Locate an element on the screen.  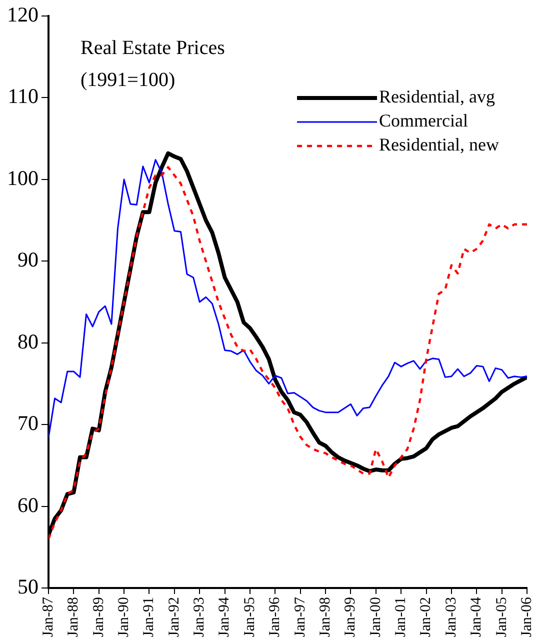
y-tick-label: 70 is located at coordinates (28, 423).